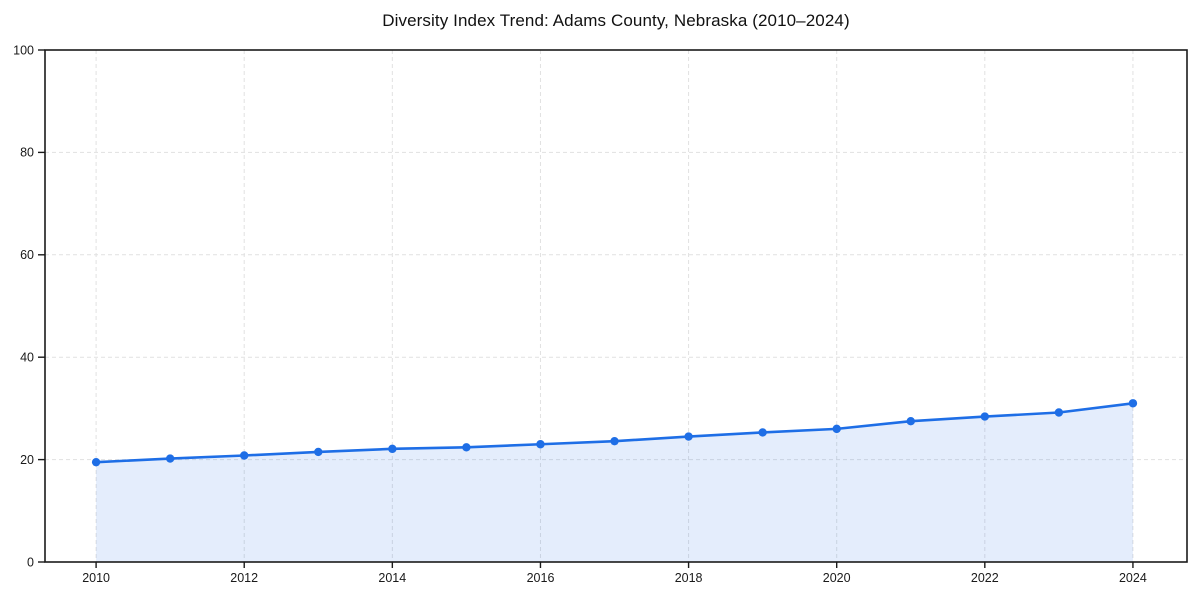 The width and height of the screenshot is (1200, 600). I want to click on x-tick-label: 2022, so click(985, 578).